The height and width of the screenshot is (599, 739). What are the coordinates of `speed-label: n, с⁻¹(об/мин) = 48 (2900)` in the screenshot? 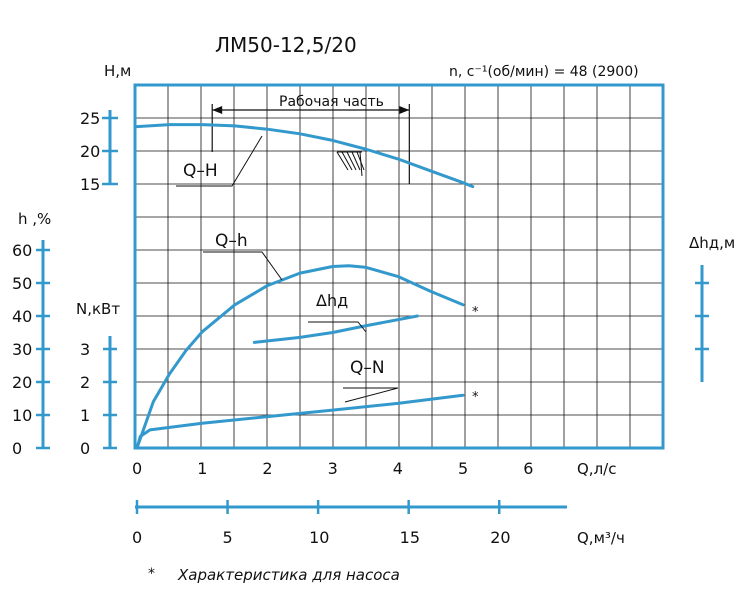 It's located at (544, 72).